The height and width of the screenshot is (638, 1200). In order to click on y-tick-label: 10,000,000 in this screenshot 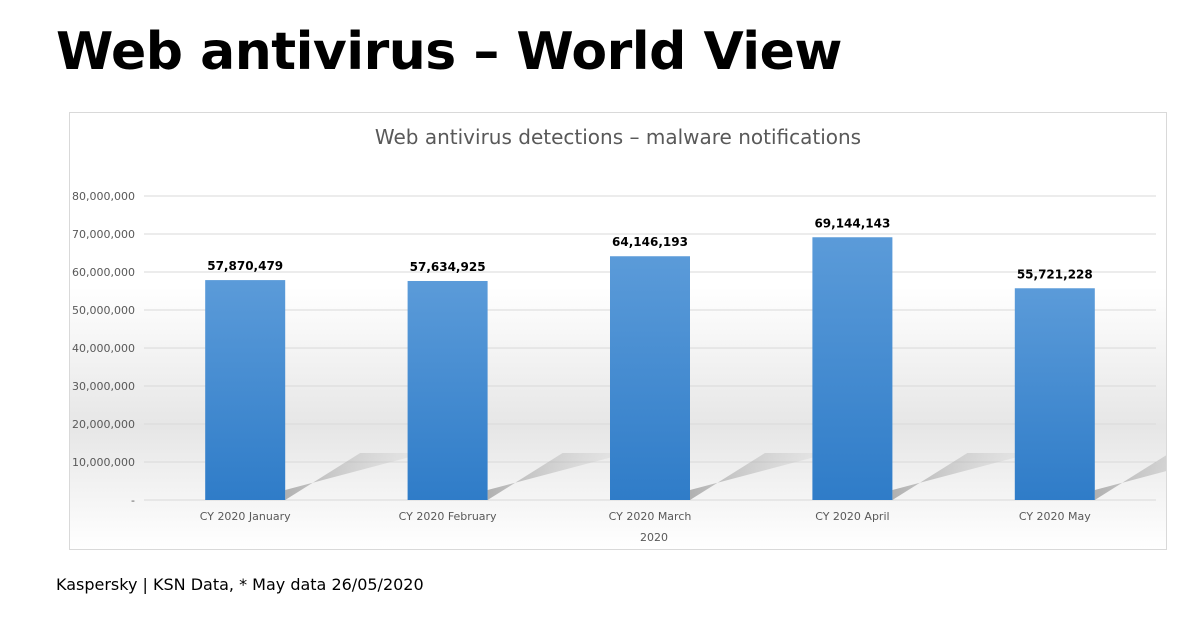, I will do `click(103, 462)`.